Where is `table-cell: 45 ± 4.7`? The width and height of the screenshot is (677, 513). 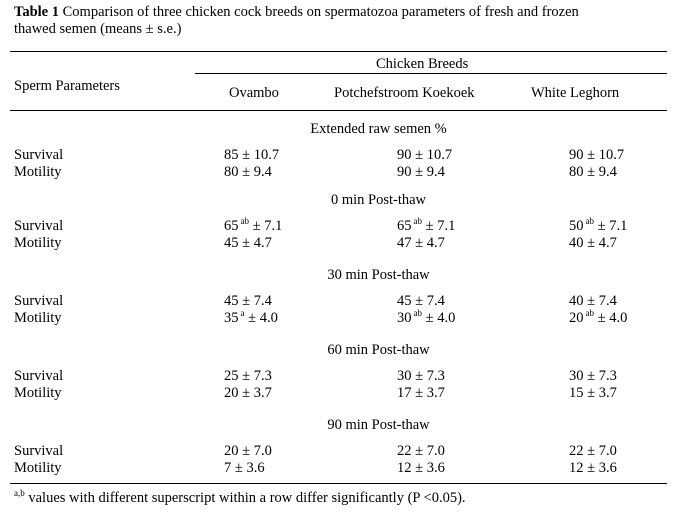 table-cell: 45 ± 4.7 is located at coordinates (248, 243).